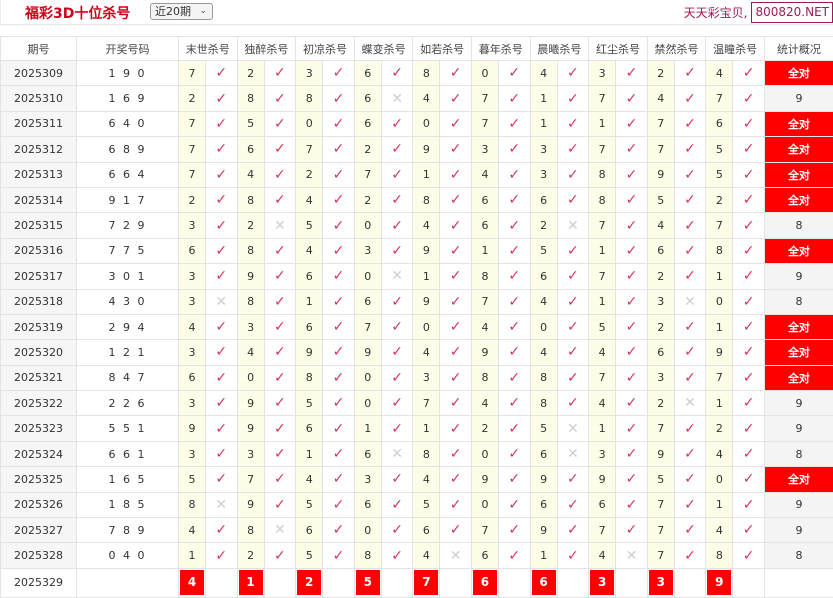 The width and height of the screenshot is (833, 598). I want to click on table-row: 2025328 0 4 0 1 ✓ 2 ✓ 5 ✓ 8 ✓ 4 ✕ 6 ✓ 1 ✓ 4 ✕ 7 ✓ 8 ✓ 8, so click(416, 555).